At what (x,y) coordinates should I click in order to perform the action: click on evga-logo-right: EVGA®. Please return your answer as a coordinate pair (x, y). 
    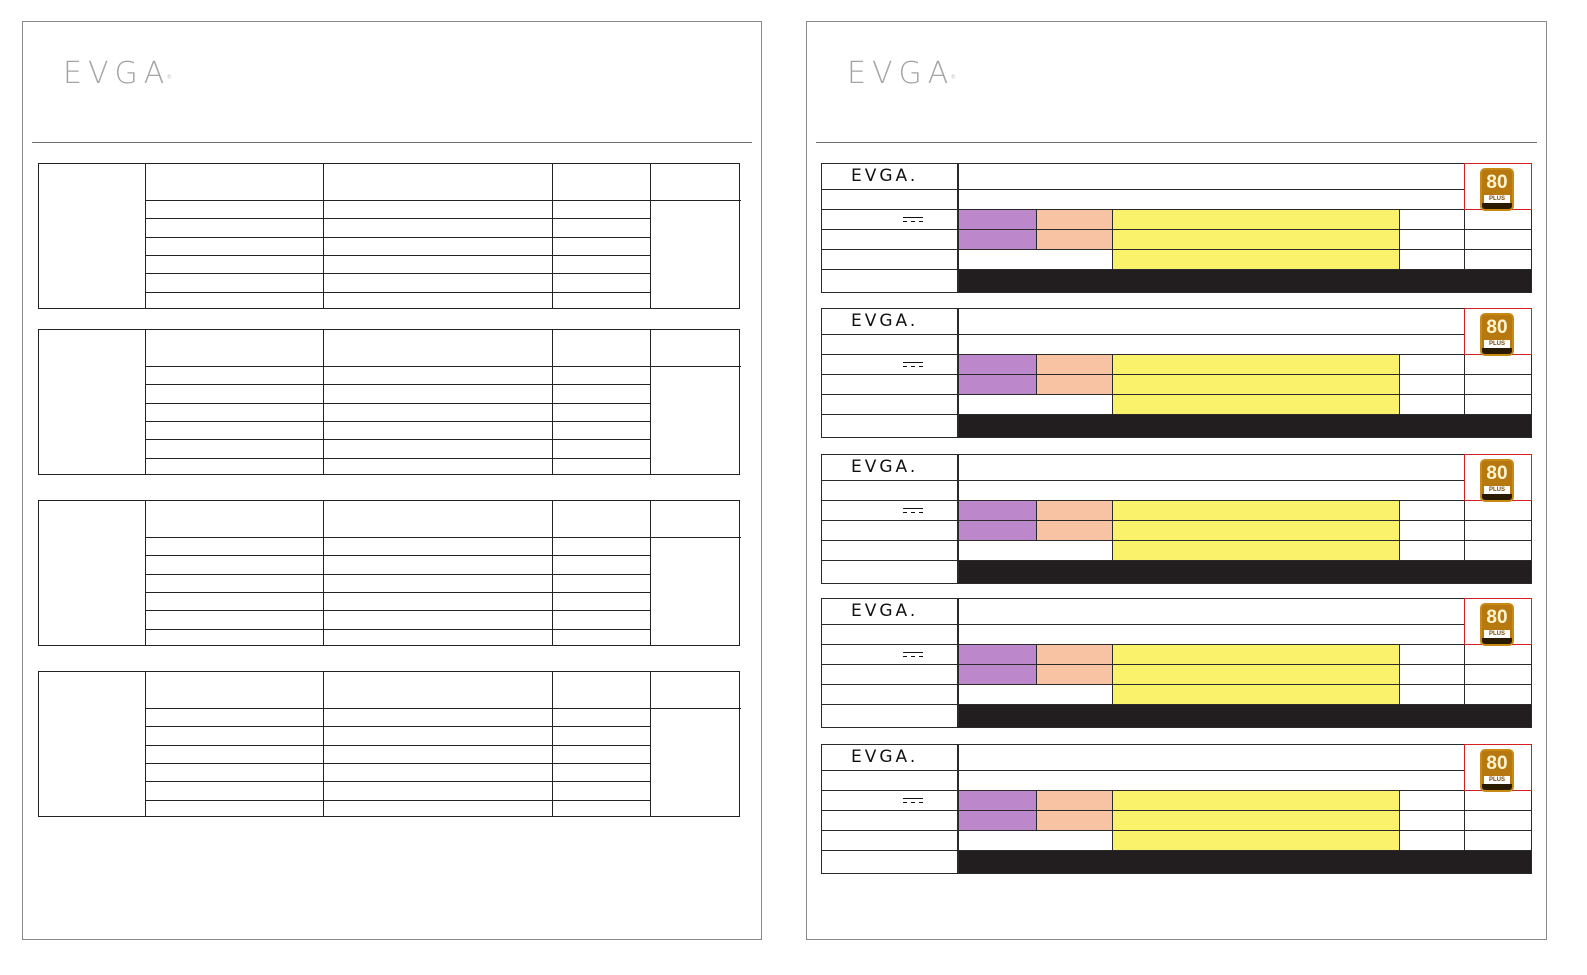
    Looking at the image, I should click on (902, 73).